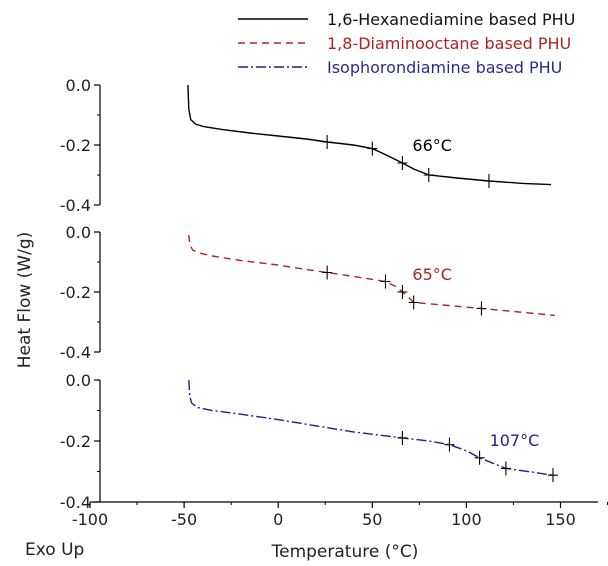  Describe the element at coordinates (372, 519) in the screenshot. I see `x-tick-label: 50` at that location.